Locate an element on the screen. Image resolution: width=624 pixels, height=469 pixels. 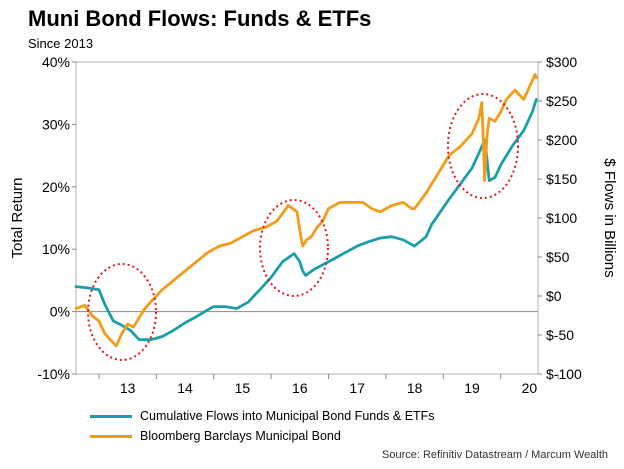
y-left-tick-label: 40% is located at coordinates (56, 62).